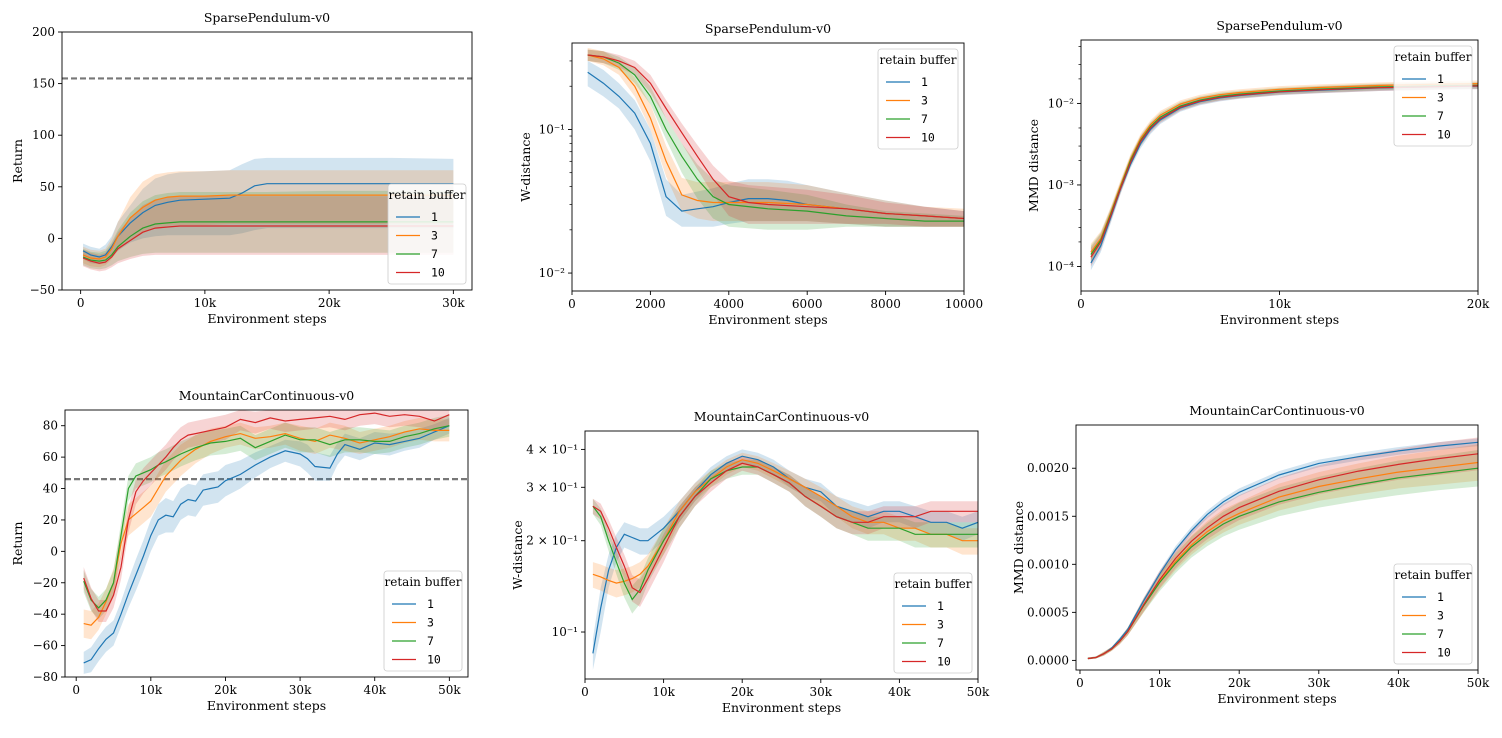  Describe the element at coordinates (1048, 516) in the screenshot. I see `y-tick-label: 0.0015` at that location.